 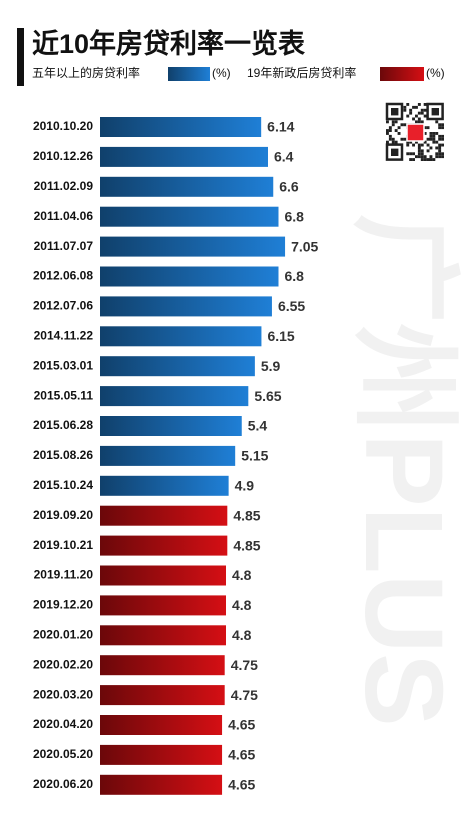 I want to click on y-tick-label: 2012.06.08, so click(x=63, y=276).